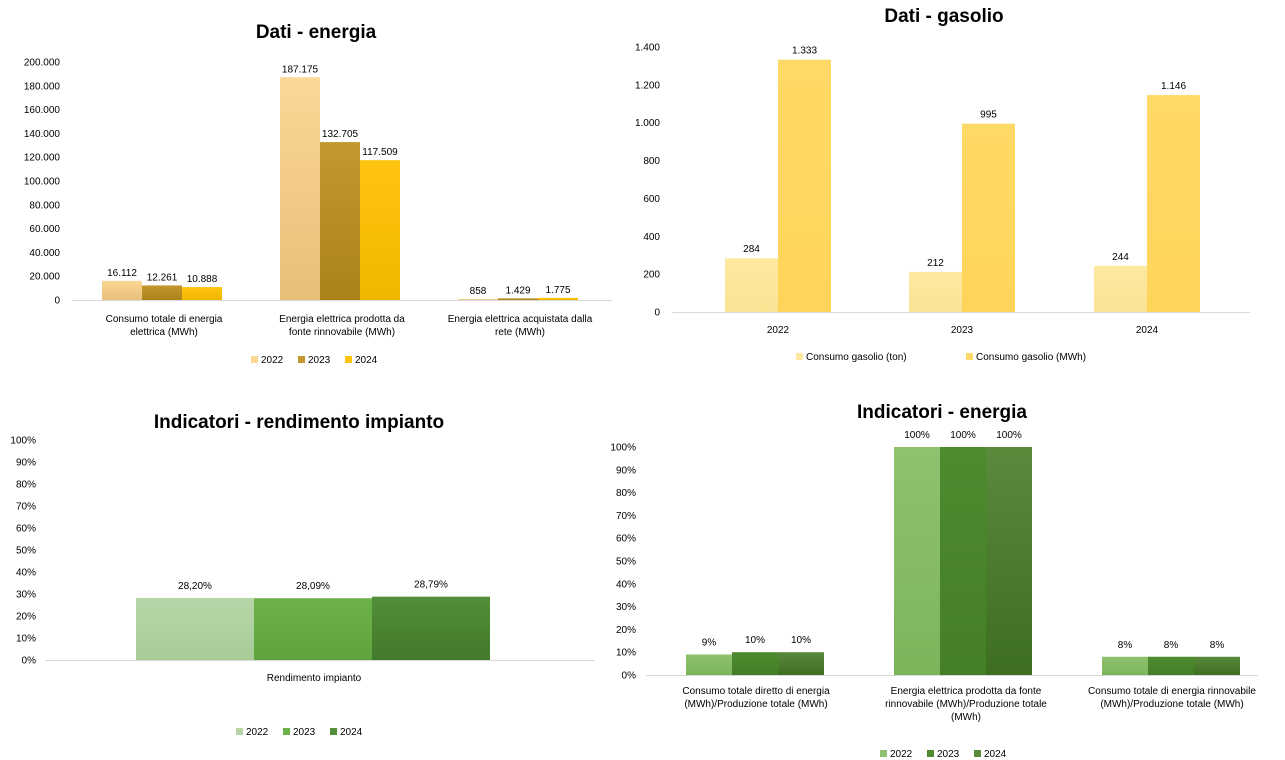  I want to click on y-tick-label: 20%, so click(26, 617).